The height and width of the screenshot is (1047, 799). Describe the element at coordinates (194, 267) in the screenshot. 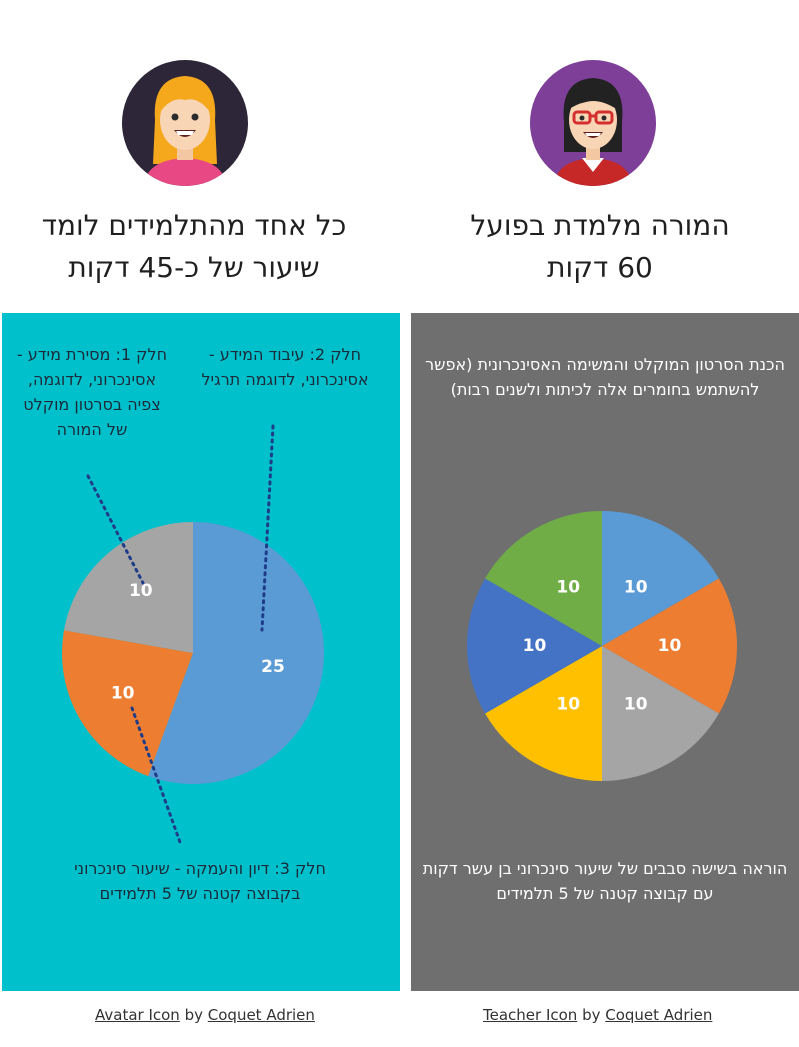

I see `student-heading-line2: שיעור של כ-45 דקות` at that location.